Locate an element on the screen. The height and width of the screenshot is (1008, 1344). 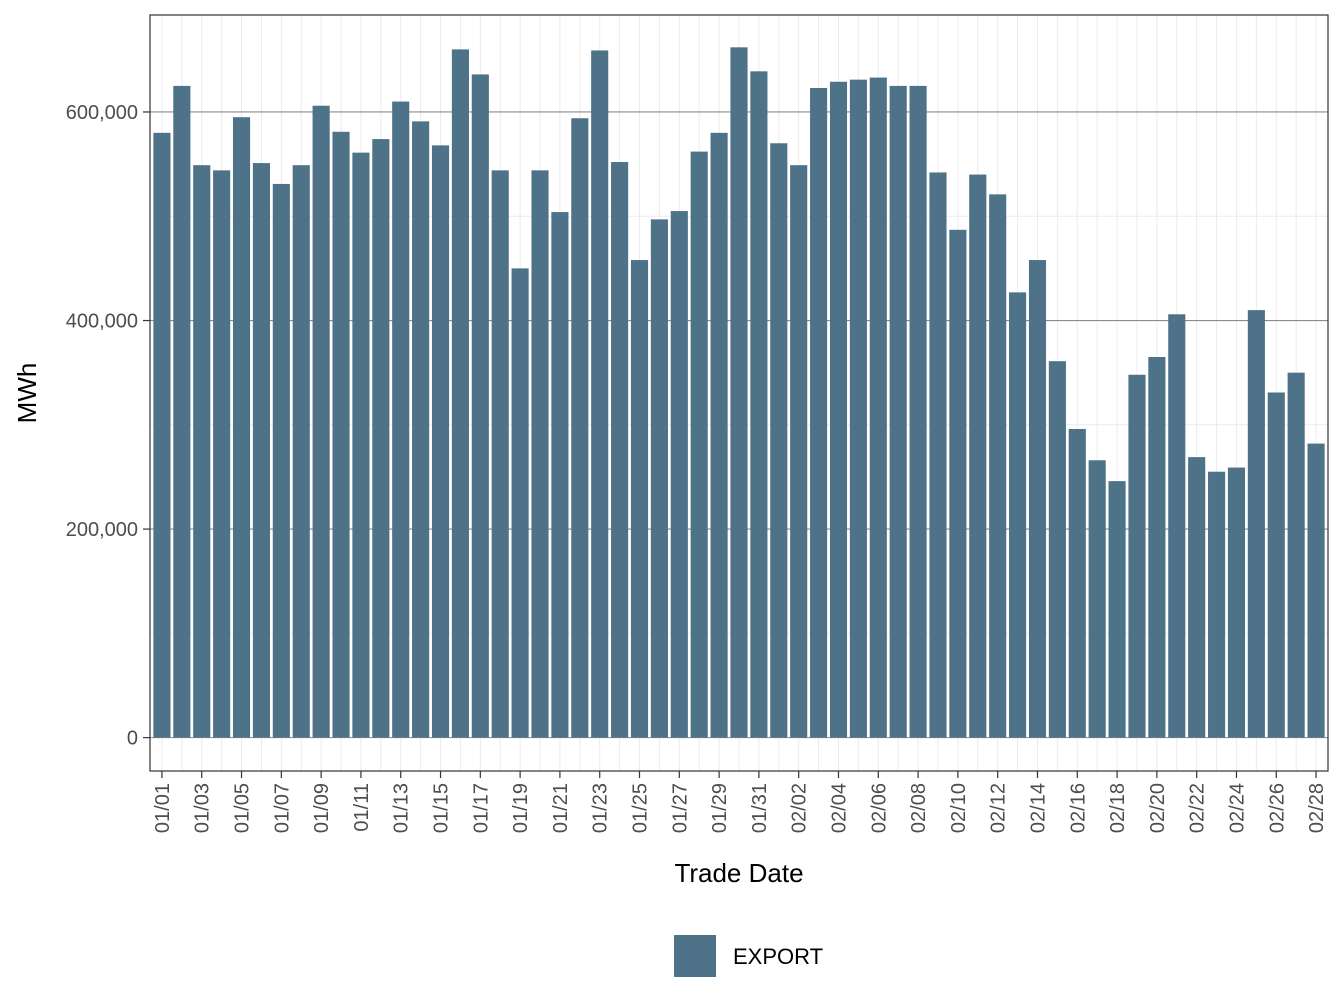
x-tick-label: 01/09 is located at coordinates (322, 808).